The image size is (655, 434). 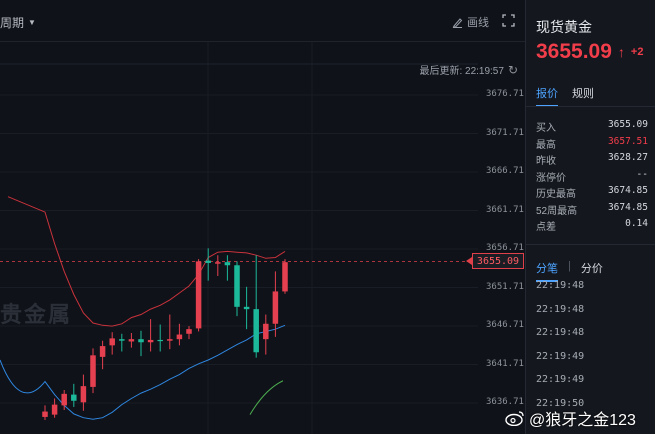 What do you see at coordinates (592, 209) in the screenshot?
I see `quote-row: 52周最高 3674.85` at bounding box center [592, 209].